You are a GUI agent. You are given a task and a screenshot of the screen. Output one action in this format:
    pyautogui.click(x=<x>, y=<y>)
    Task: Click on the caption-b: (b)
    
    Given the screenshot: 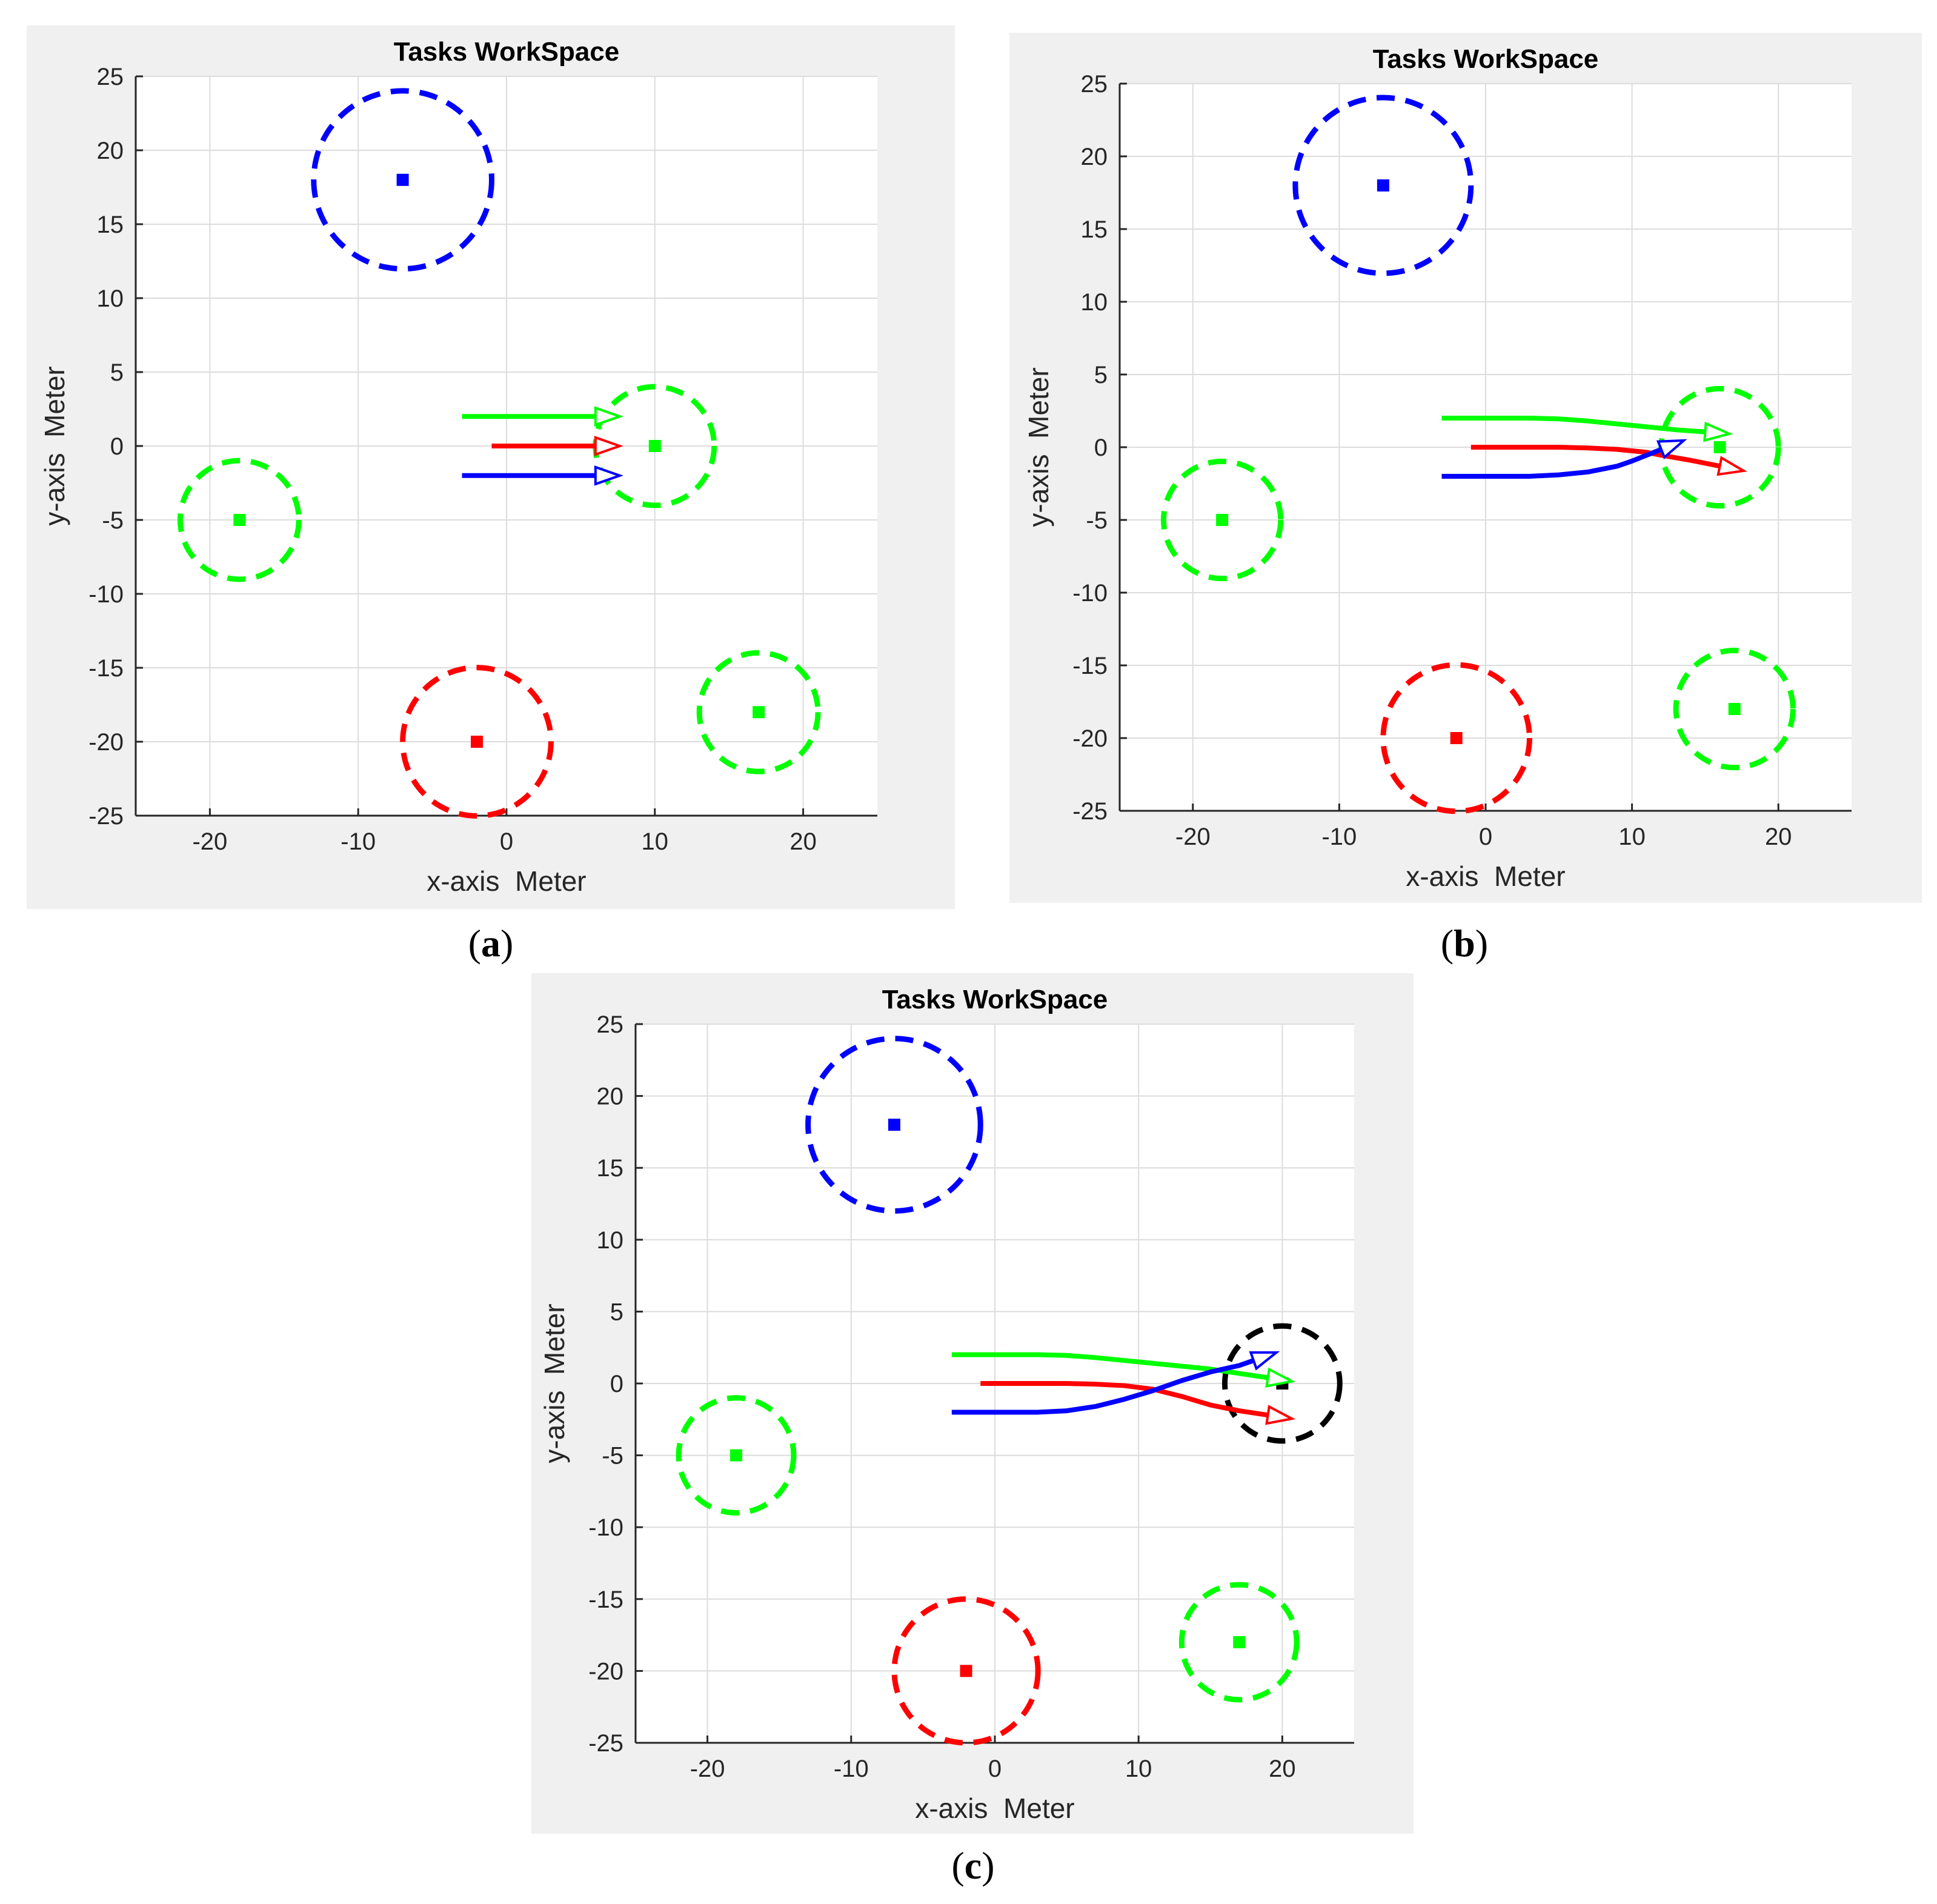 What is the action you would take?
    pyautogui.click(x=1464, y=943)
    